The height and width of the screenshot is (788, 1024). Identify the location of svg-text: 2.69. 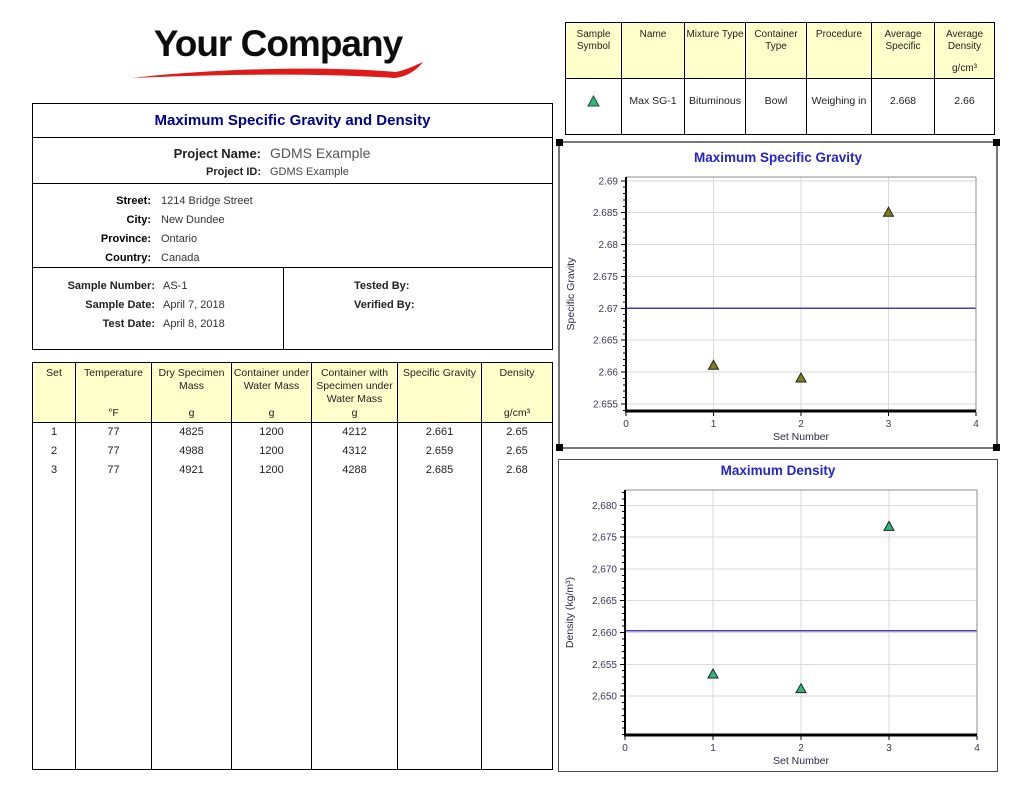
(609, 181).